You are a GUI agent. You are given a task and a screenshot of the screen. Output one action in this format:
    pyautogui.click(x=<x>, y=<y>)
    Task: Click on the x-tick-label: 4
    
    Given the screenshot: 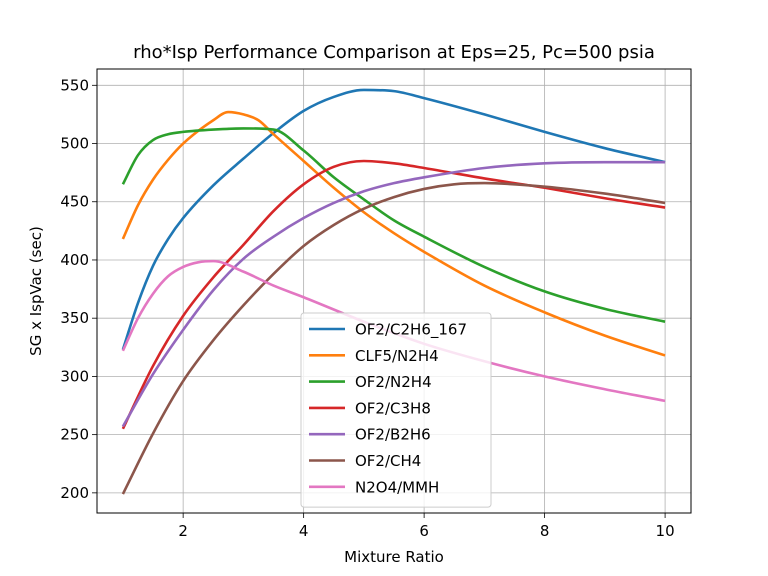 What is the action you would take?
    pyautogui.click(x=304, y=531)
    